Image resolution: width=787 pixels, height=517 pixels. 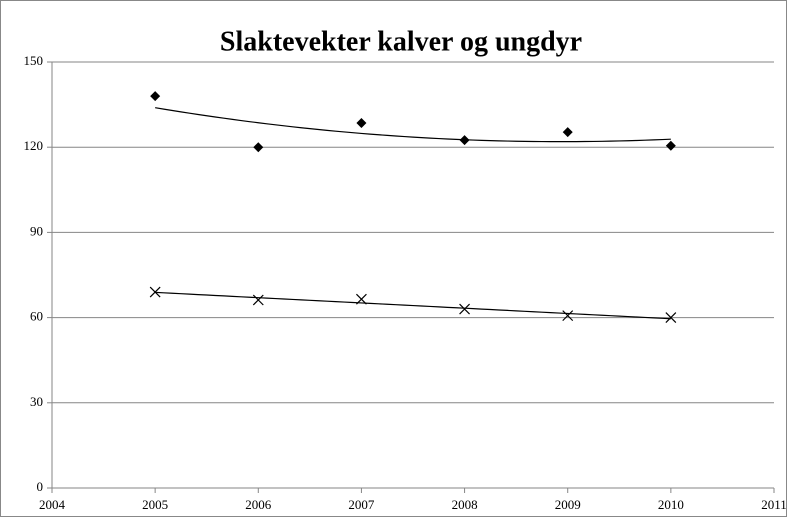 I want to click on chart-title: Slaktevekter kalver og ungdyr, so click(x=401, y=41).